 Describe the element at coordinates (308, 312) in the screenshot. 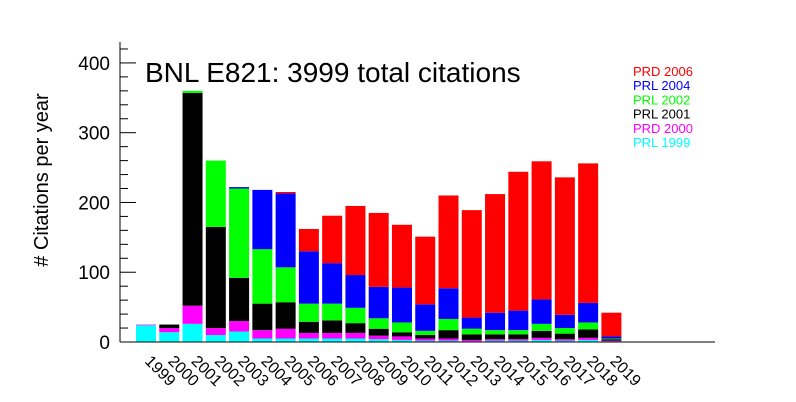

I see `bar-prl-2002-2006` at that location.